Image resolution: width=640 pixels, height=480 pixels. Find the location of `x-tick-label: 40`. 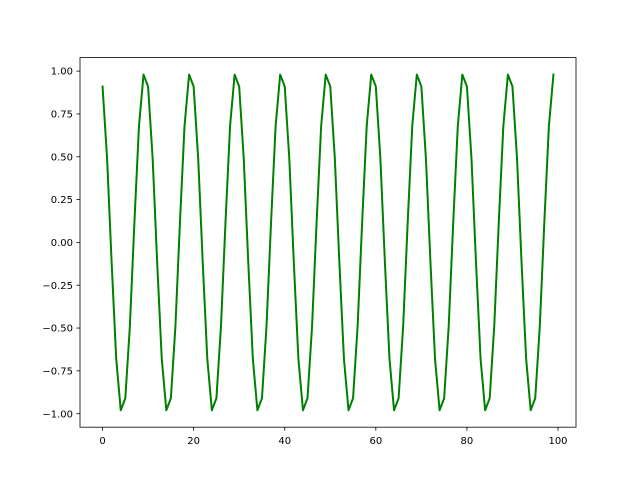

x-tick-label: 40 is located at coordinates (284, 441).